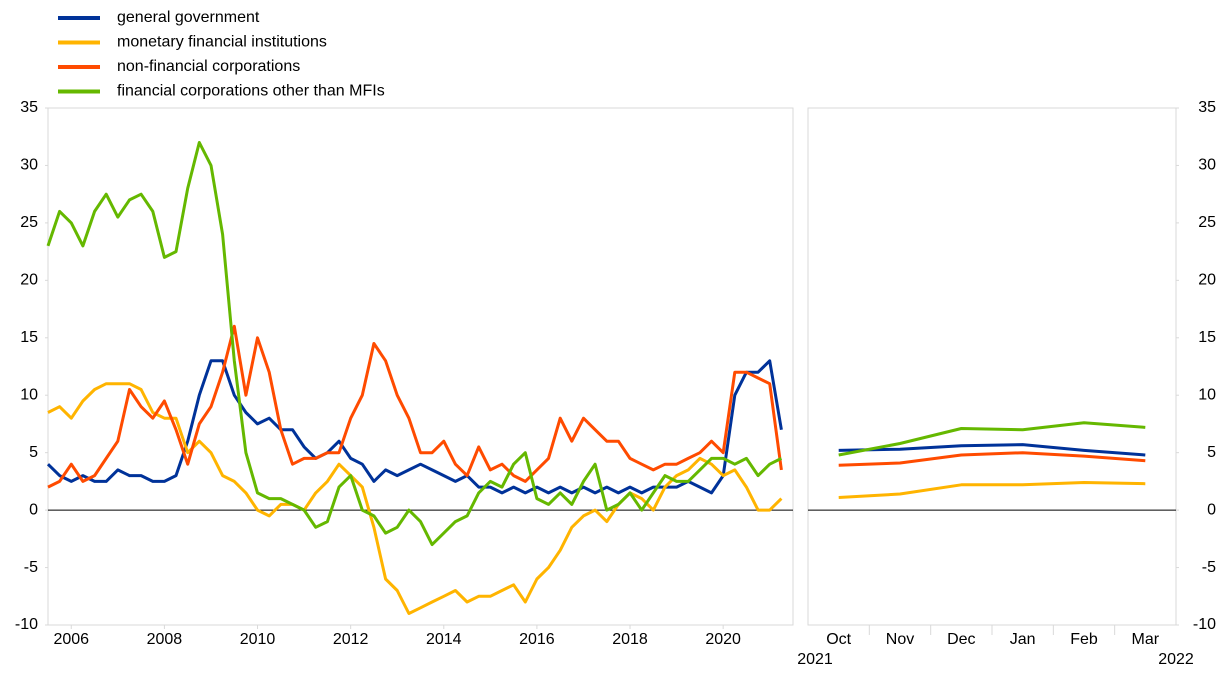 The height and width of the screenshot is (675, 1224). Describe the element at coordinates (258, 639) in the screenshot. I see `x-tick-label: 2010` at that location.